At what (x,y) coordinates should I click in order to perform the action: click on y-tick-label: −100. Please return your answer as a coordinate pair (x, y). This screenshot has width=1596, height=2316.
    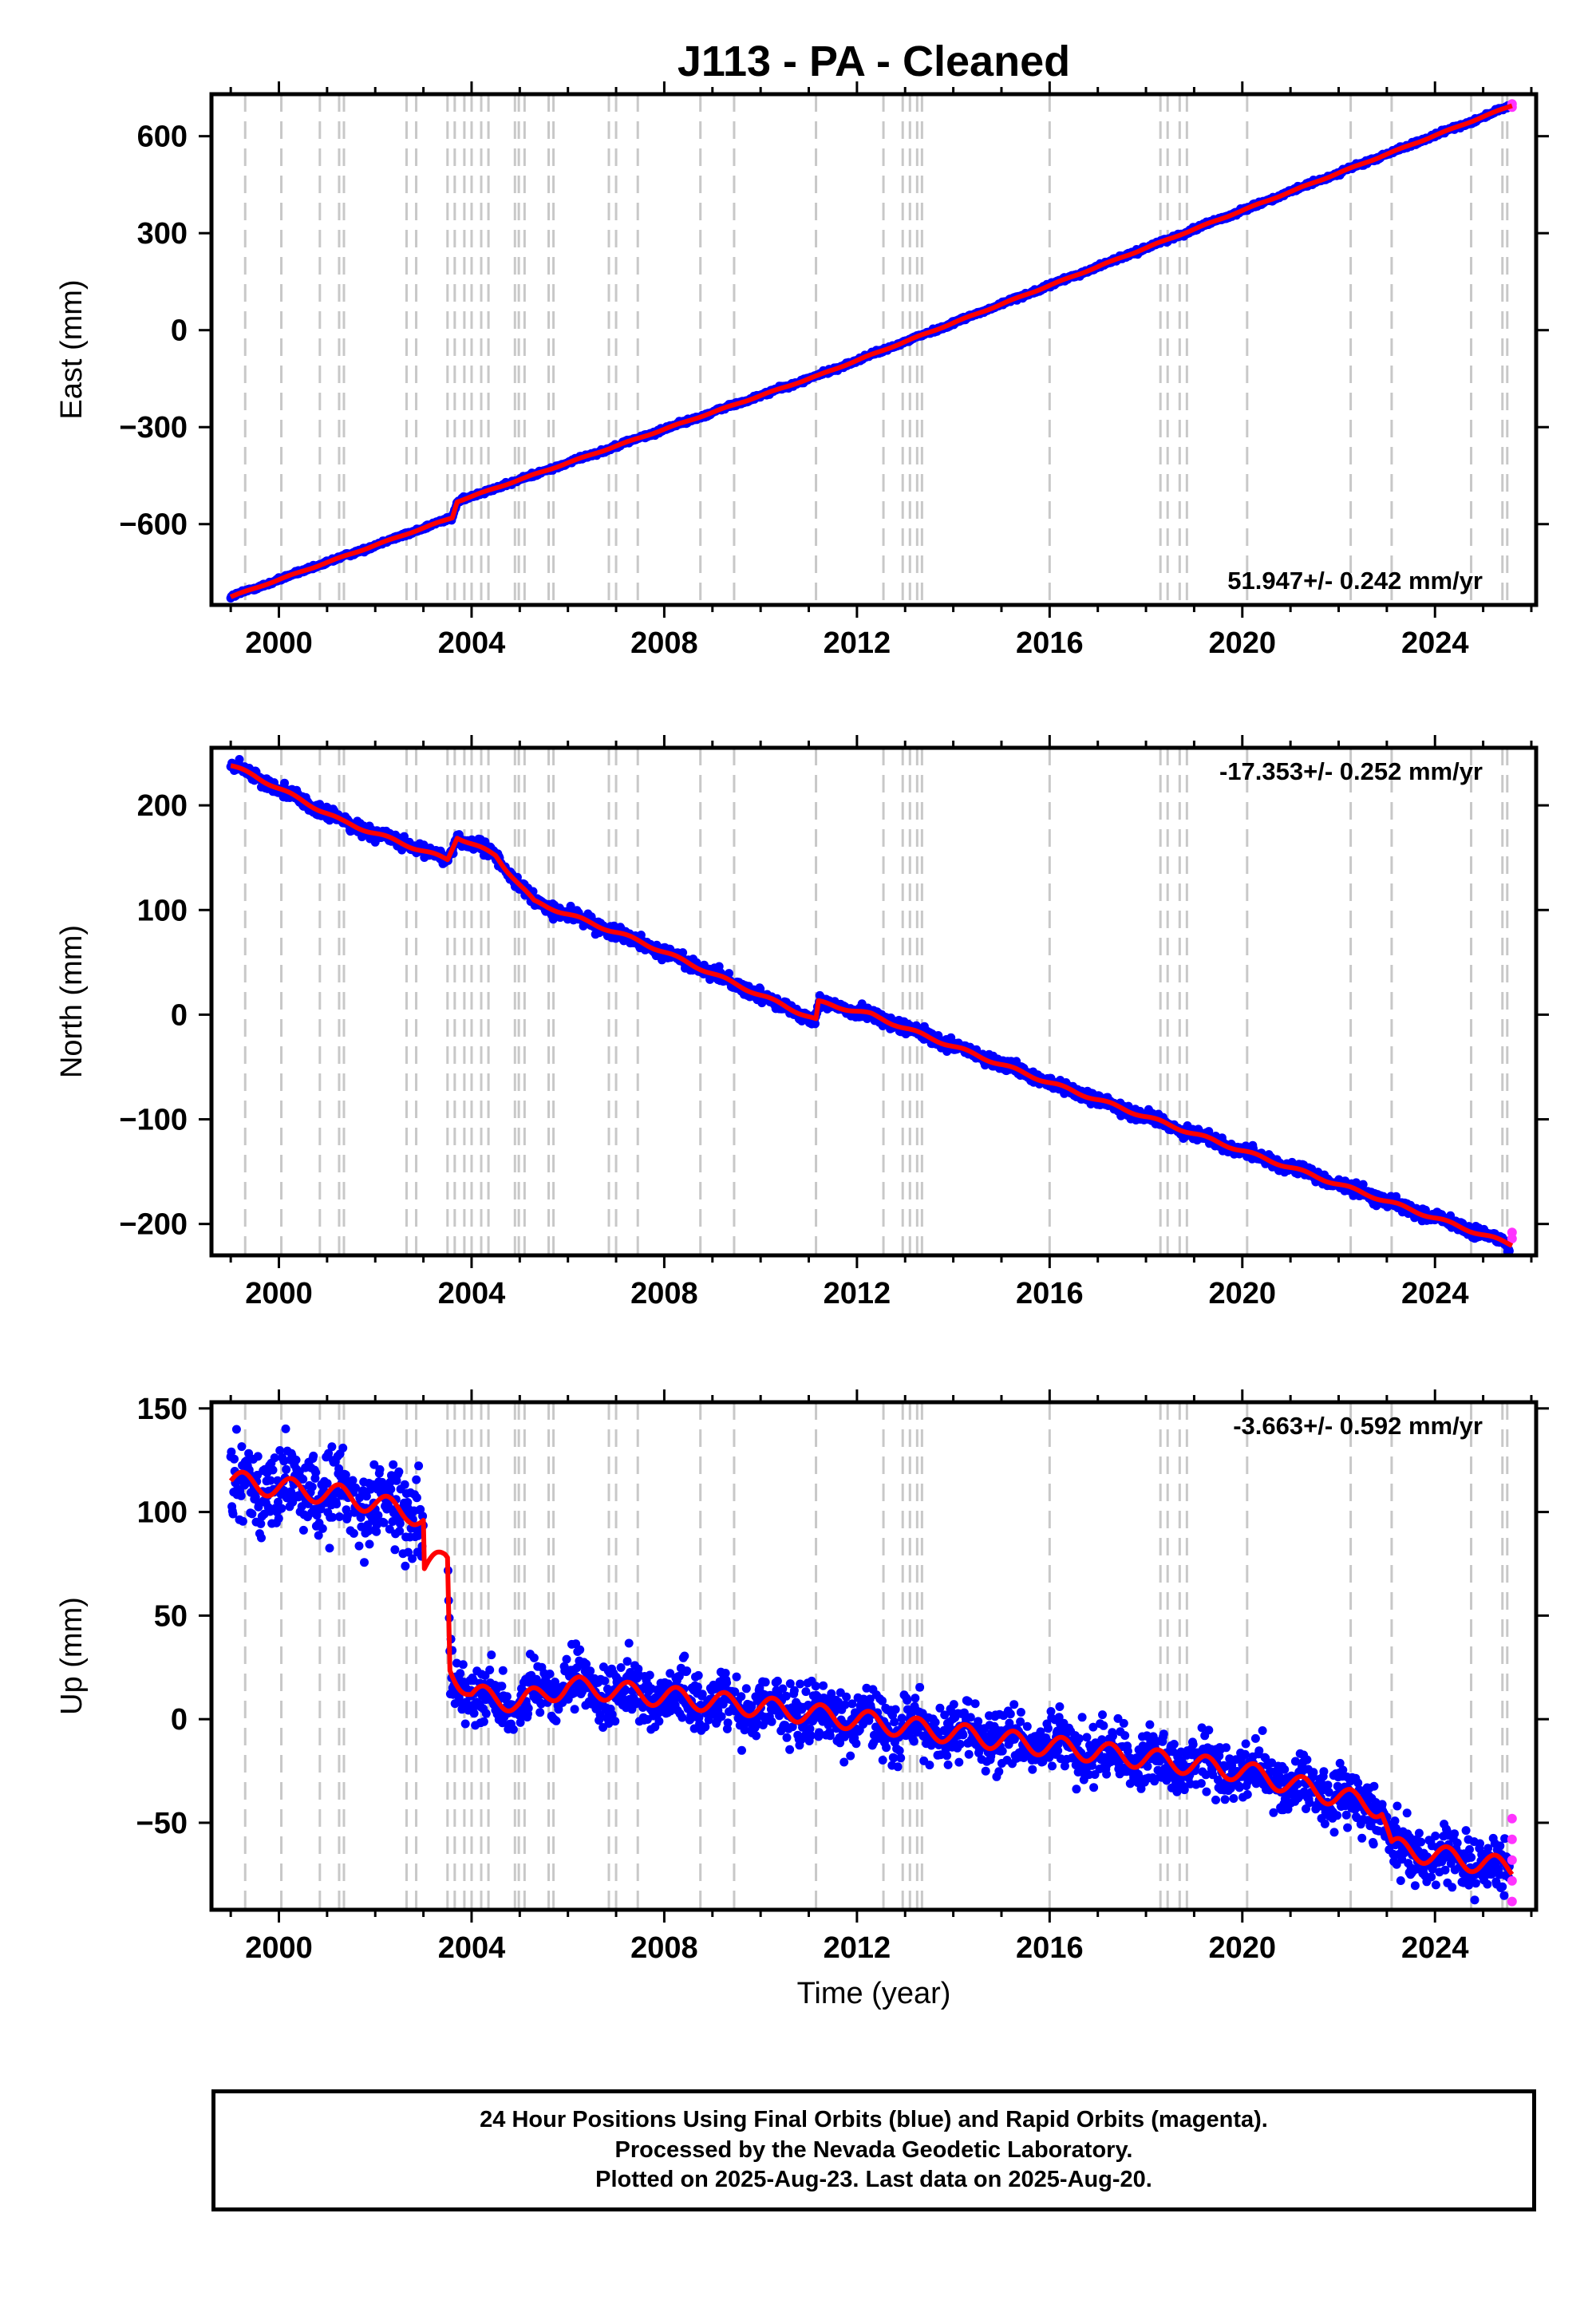
    Looking at the image, I should click on (153, 1120).